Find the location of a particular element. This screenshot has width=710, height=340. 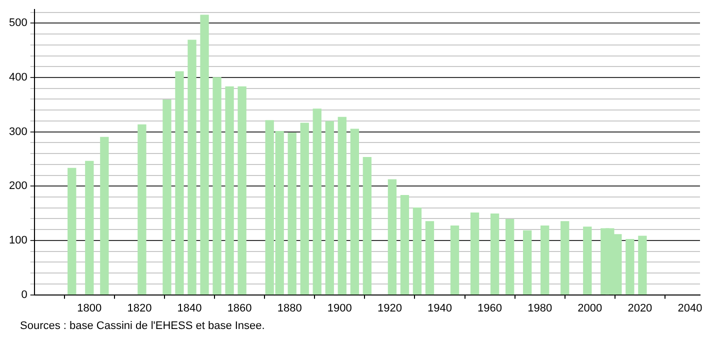

x-tick-label: 1980 is located at coordinates (540, 308).